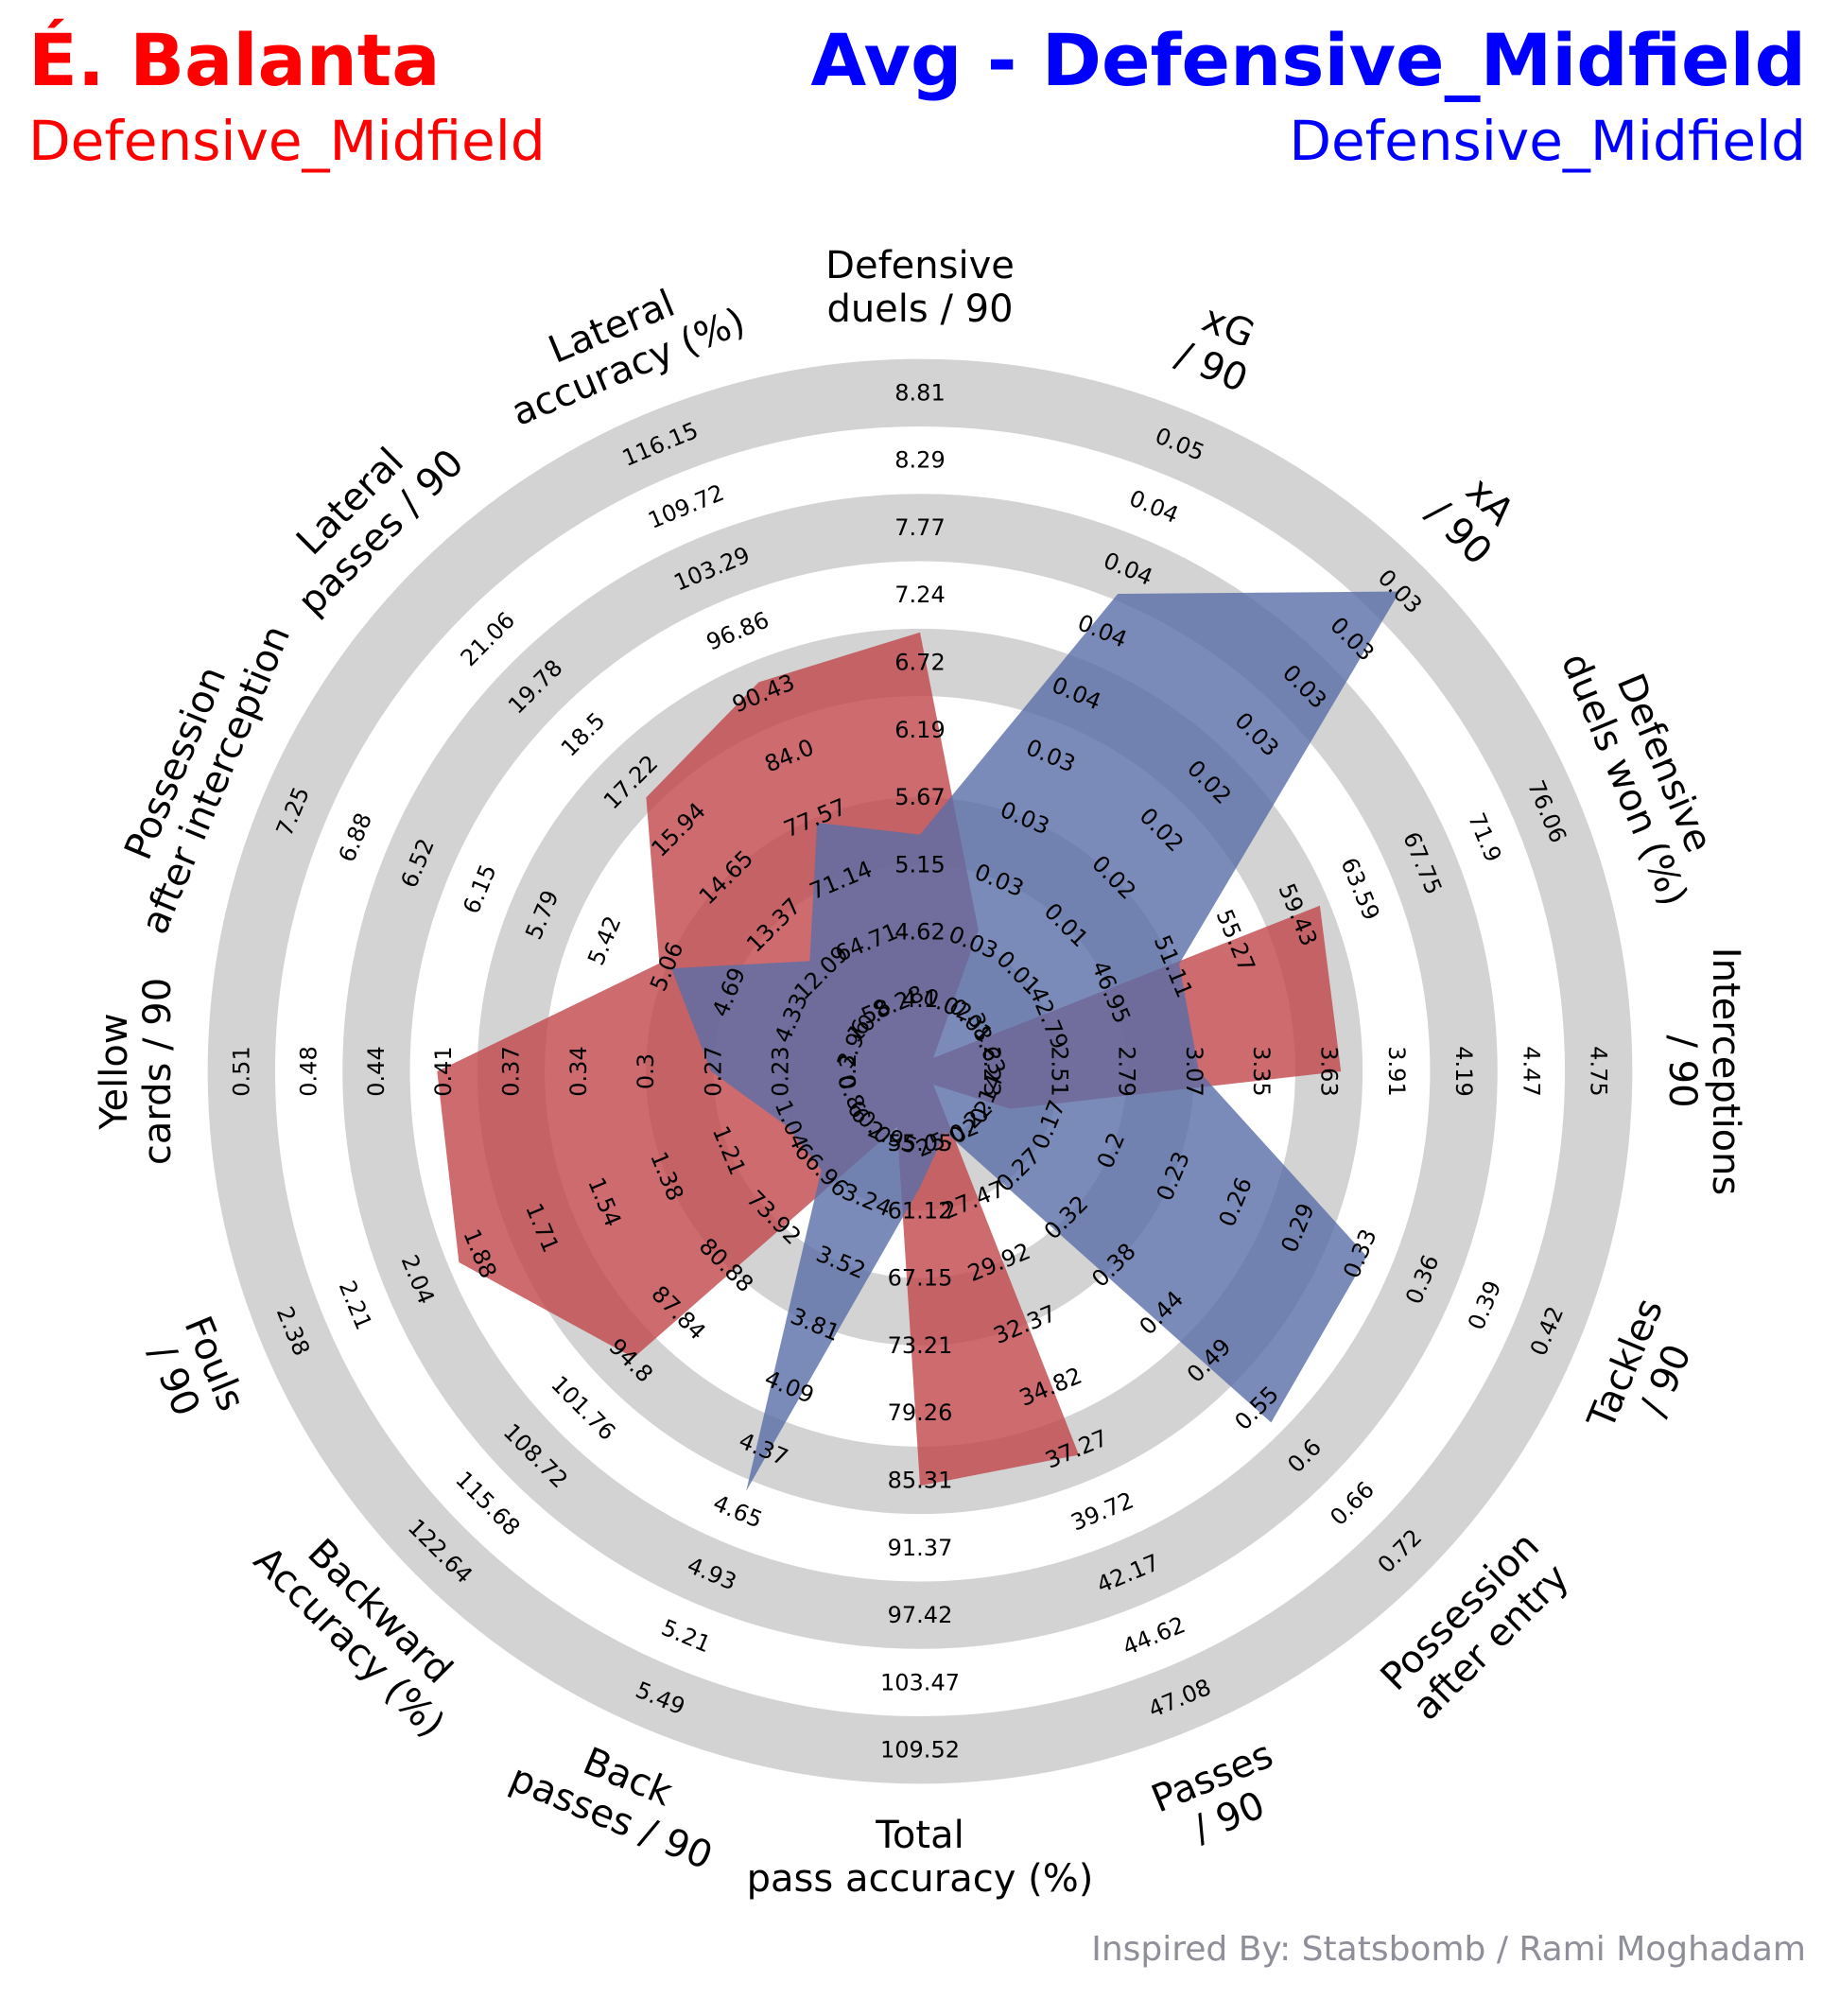 Image resolution: width=1840 pixels, height=2016 pixels. Describe the element at coordinates (355, 837) in the screenshot. I see `tick-label: 6.88` at that location.